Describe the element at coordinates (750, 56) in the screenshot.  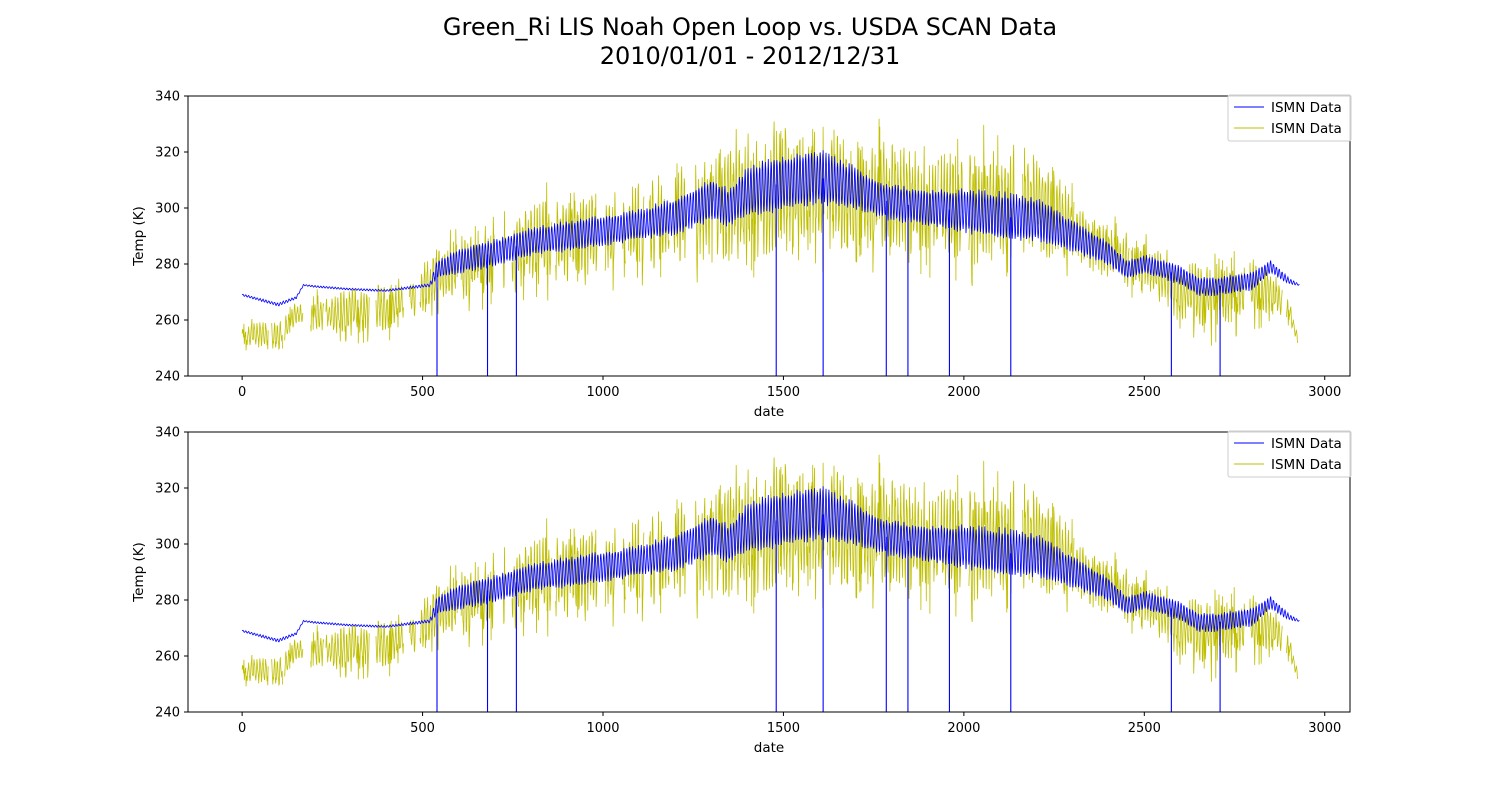
I see `figure-title-line2: 2010/01/01 - 2012/12/31` at that location.